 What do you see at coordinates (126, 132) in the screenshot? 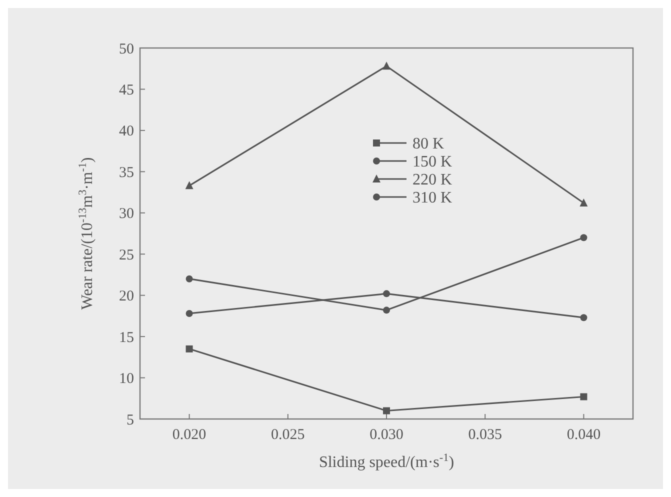
I see `y-tick-label: 40` at bounding box center [126, 132].